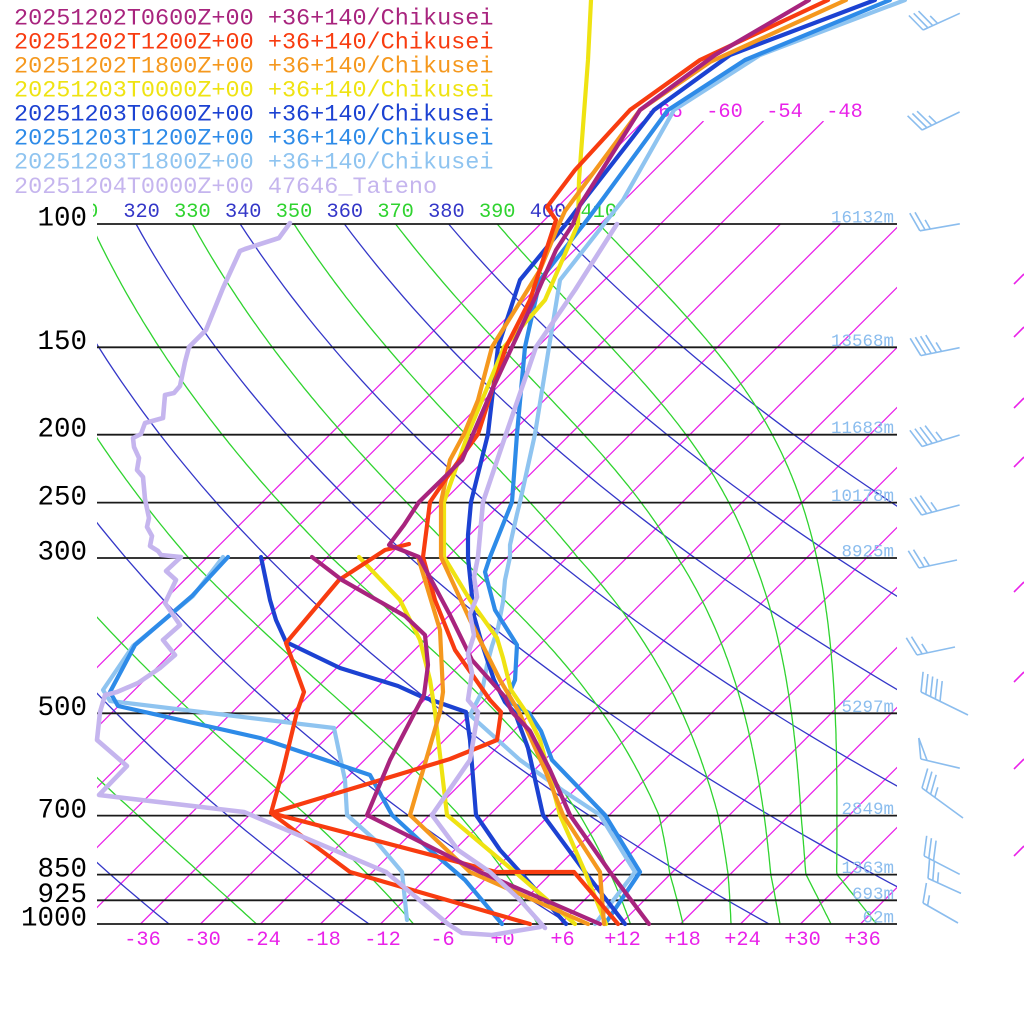 The width and height of the screenshot is (1024, 1029). What do you see at coordinates (243, 212) in the screenshot?
I see `svg-text: 340` at bounding box center [243, 212].